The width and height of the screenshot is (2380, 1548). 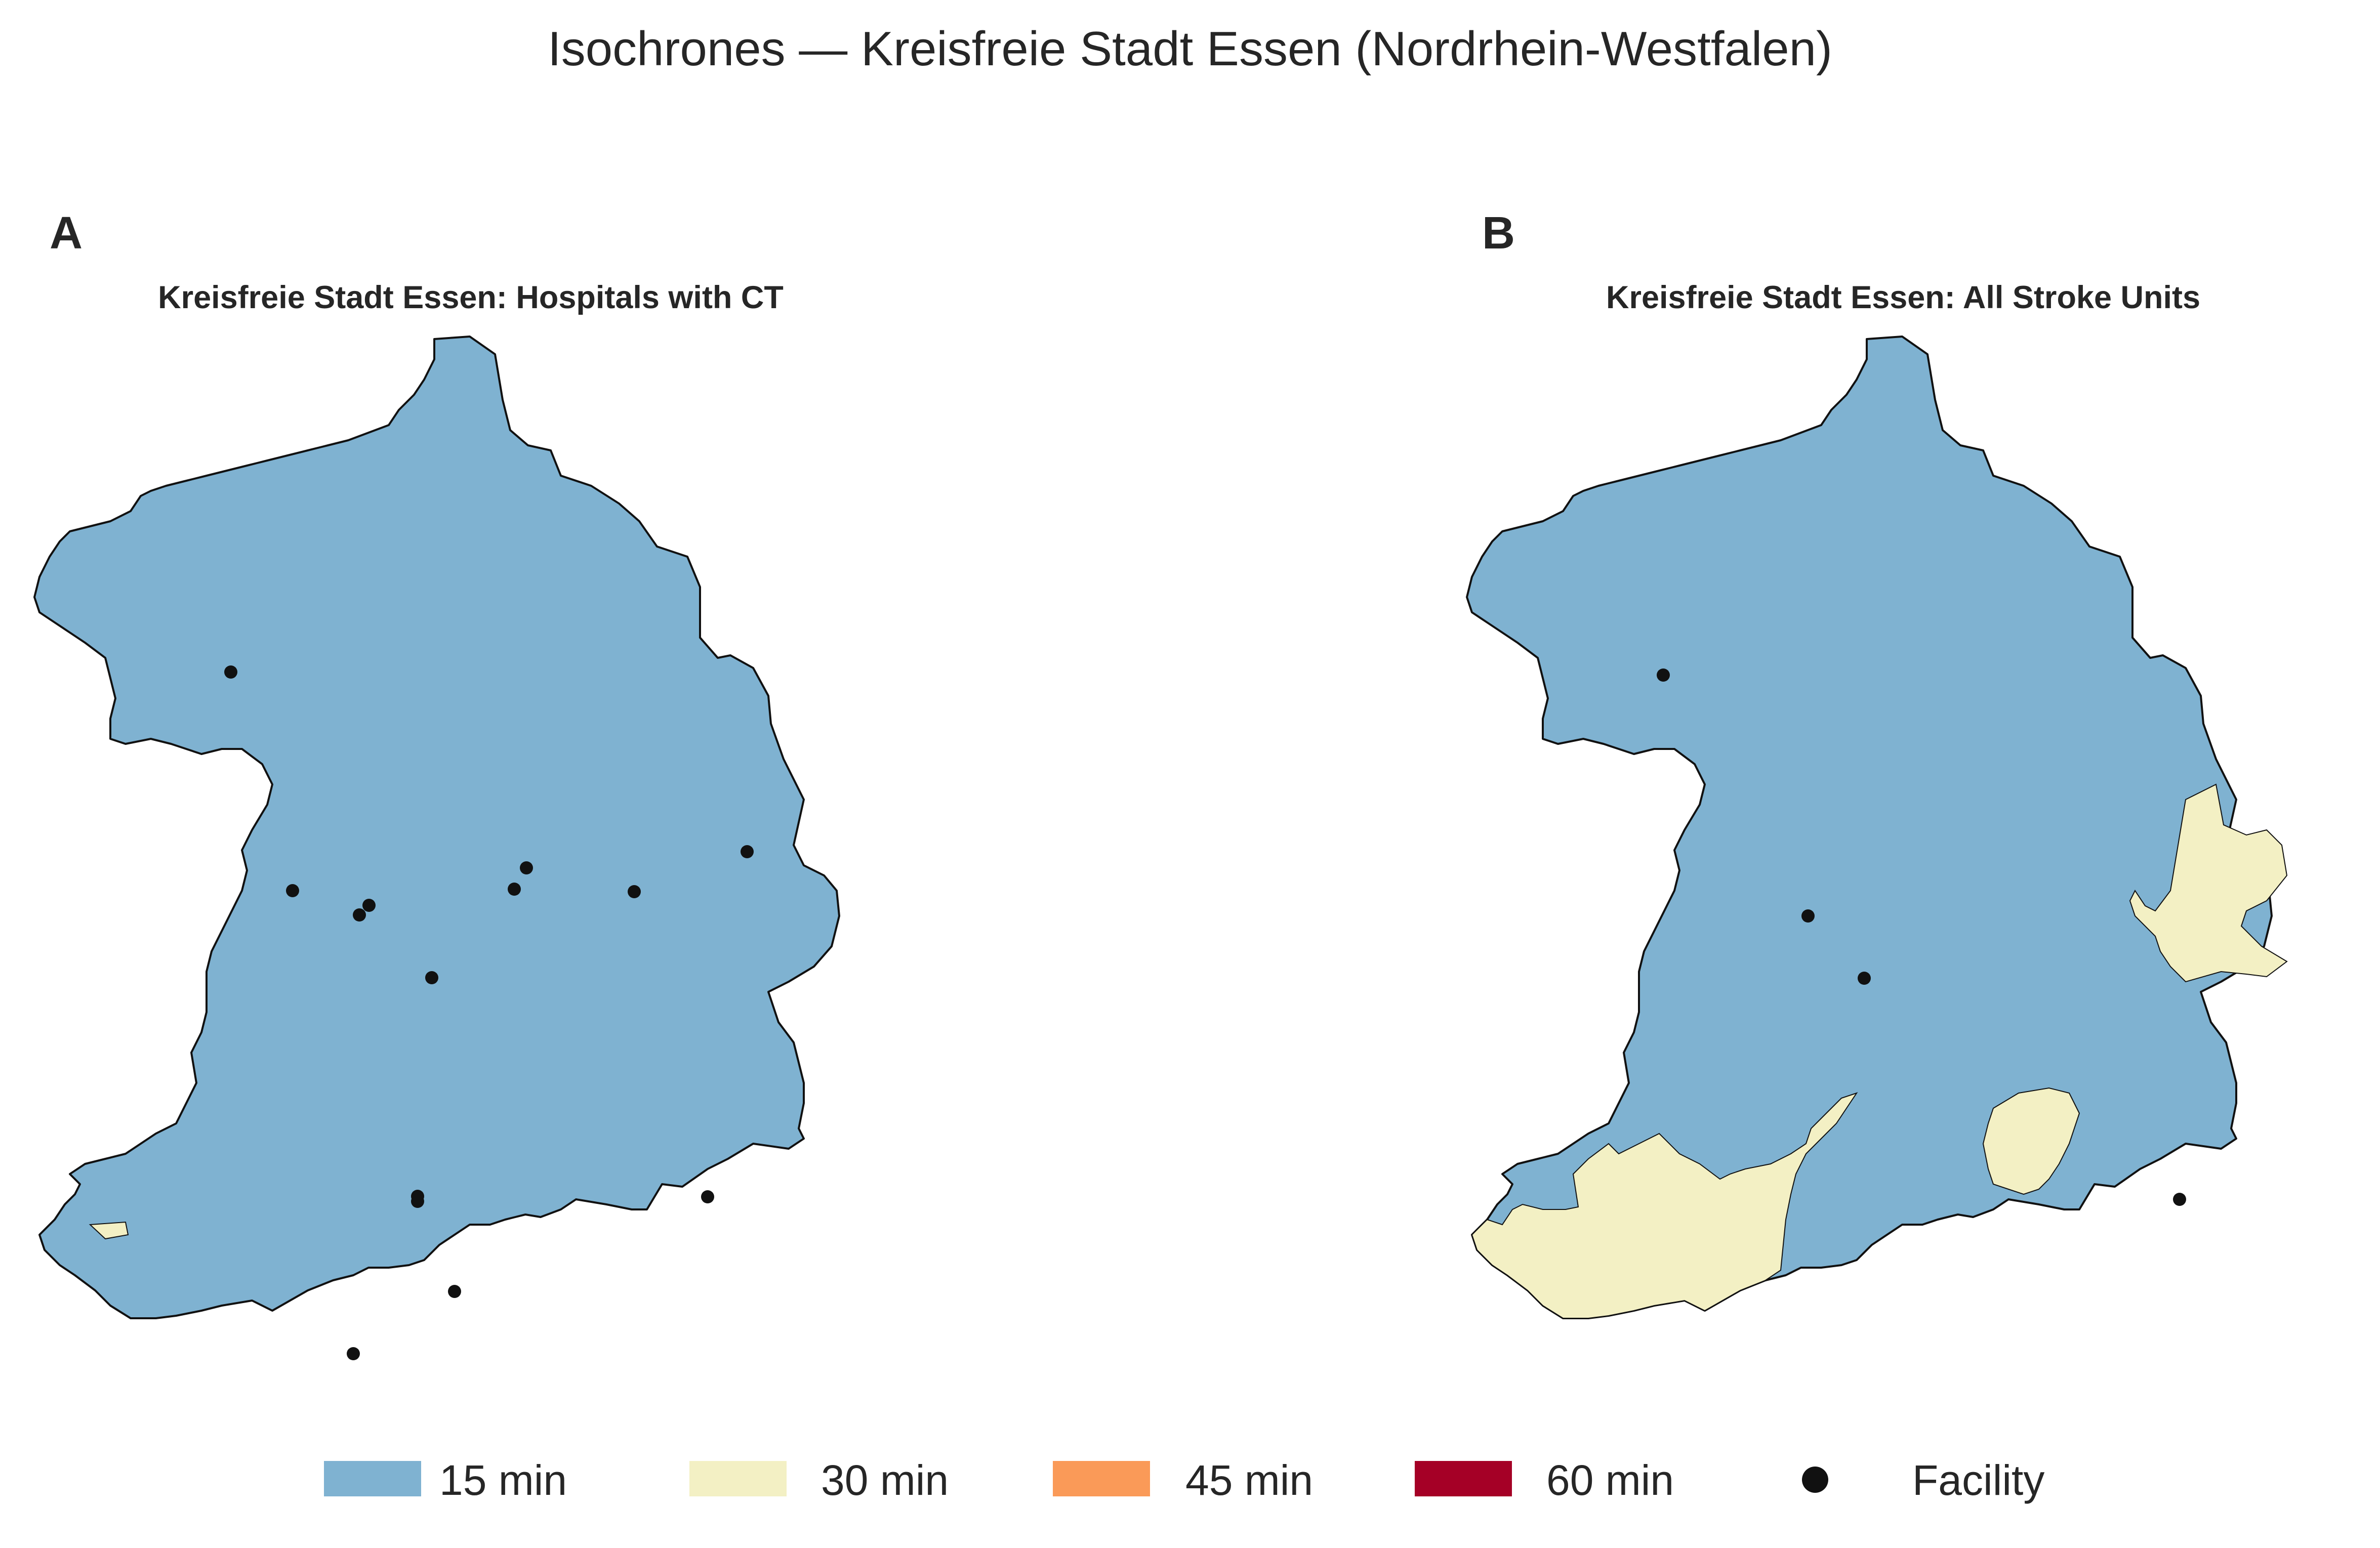 I want to click on legend-swatch-60min, so click(x=1463, y=1478).